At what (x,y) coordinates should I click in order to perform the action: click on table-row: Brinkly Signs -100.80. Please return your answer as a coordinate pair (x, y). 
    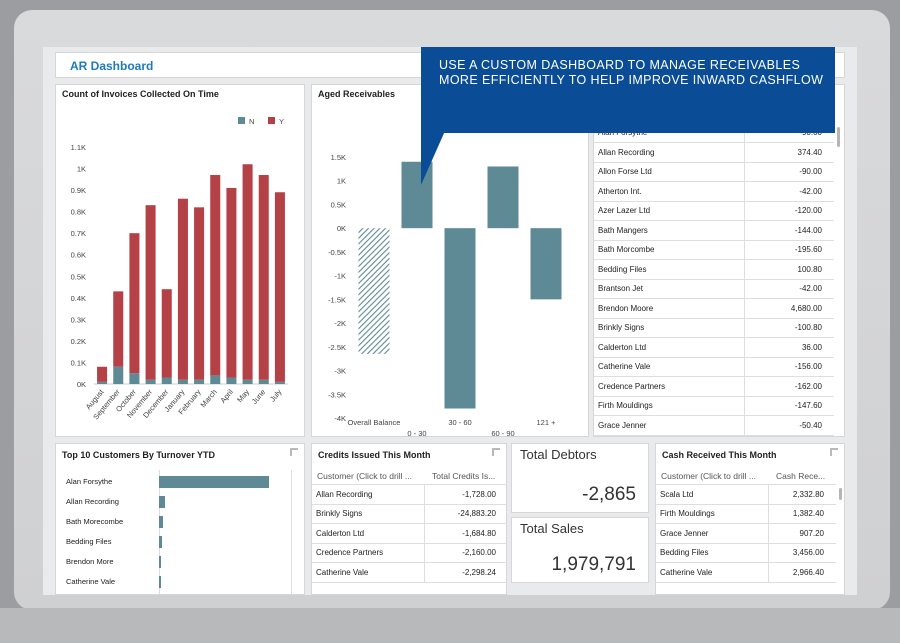
    Looking at the image, I should click on (714, 328).